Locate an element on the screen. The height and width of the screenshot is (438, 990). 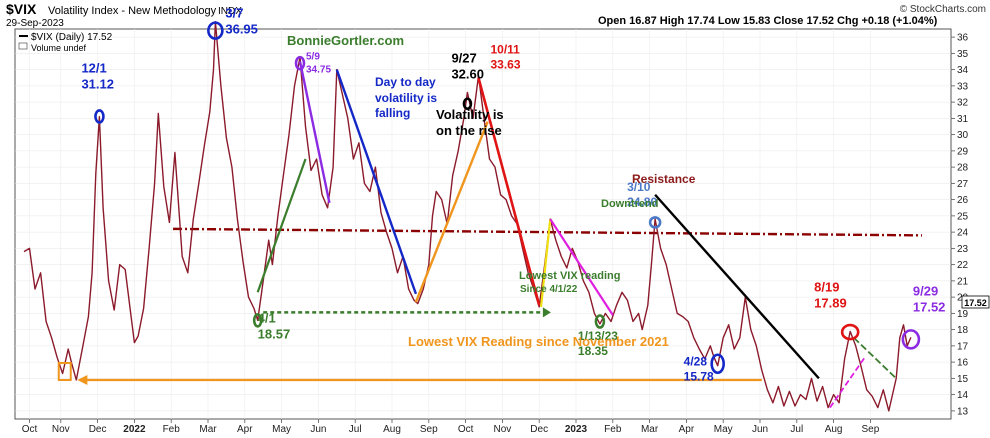
y-tick-label: 15 is located at coordinates (963, 379).